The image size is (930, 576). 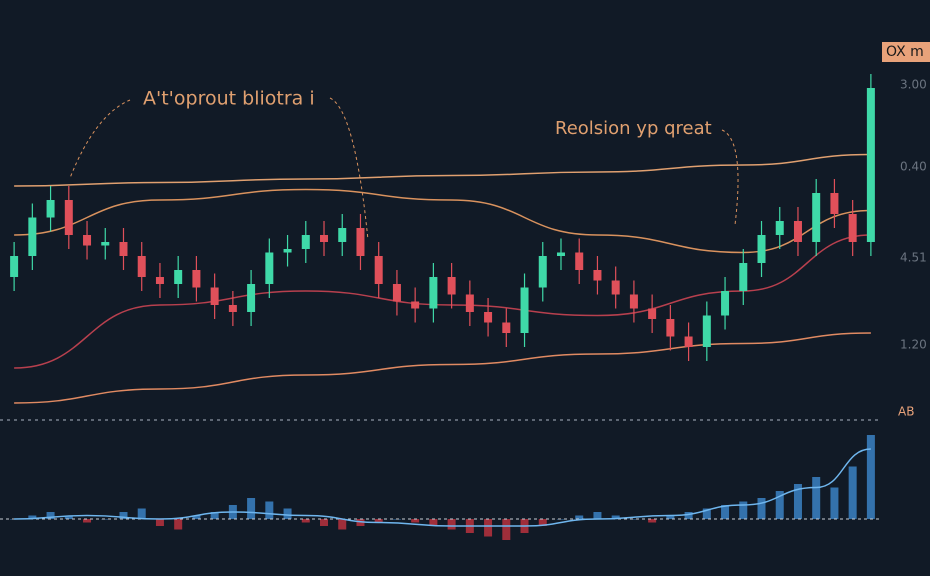 What do you see at coordinates (442, 487) in the screenshot?
I see `indicator-line` at bounding box center [442, 487].